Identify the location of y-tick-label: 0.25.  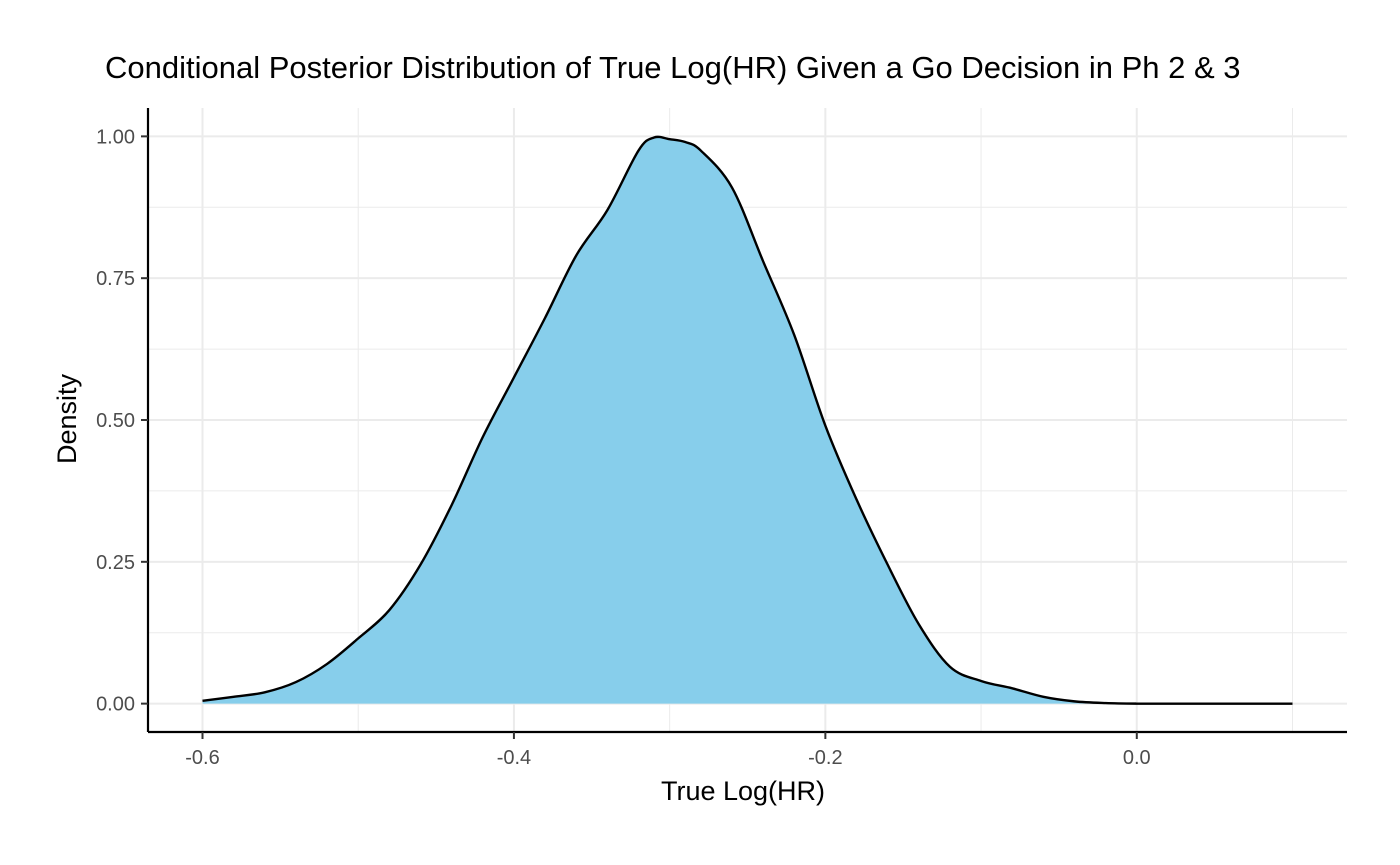
(115, 563).